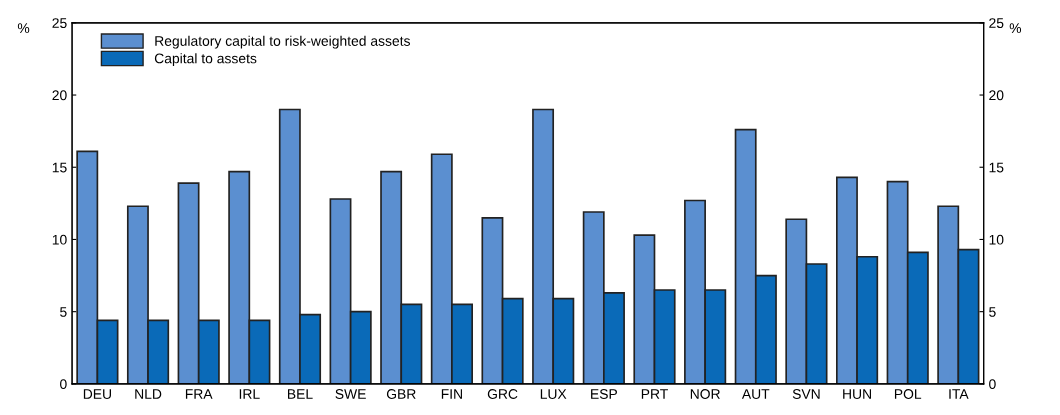 Image resolution: width=1060 pixels, height=415 pixels. Describe the element at coordinates (401, 394) in the screenshot. I see `x-tick-label: GBR` at that location.